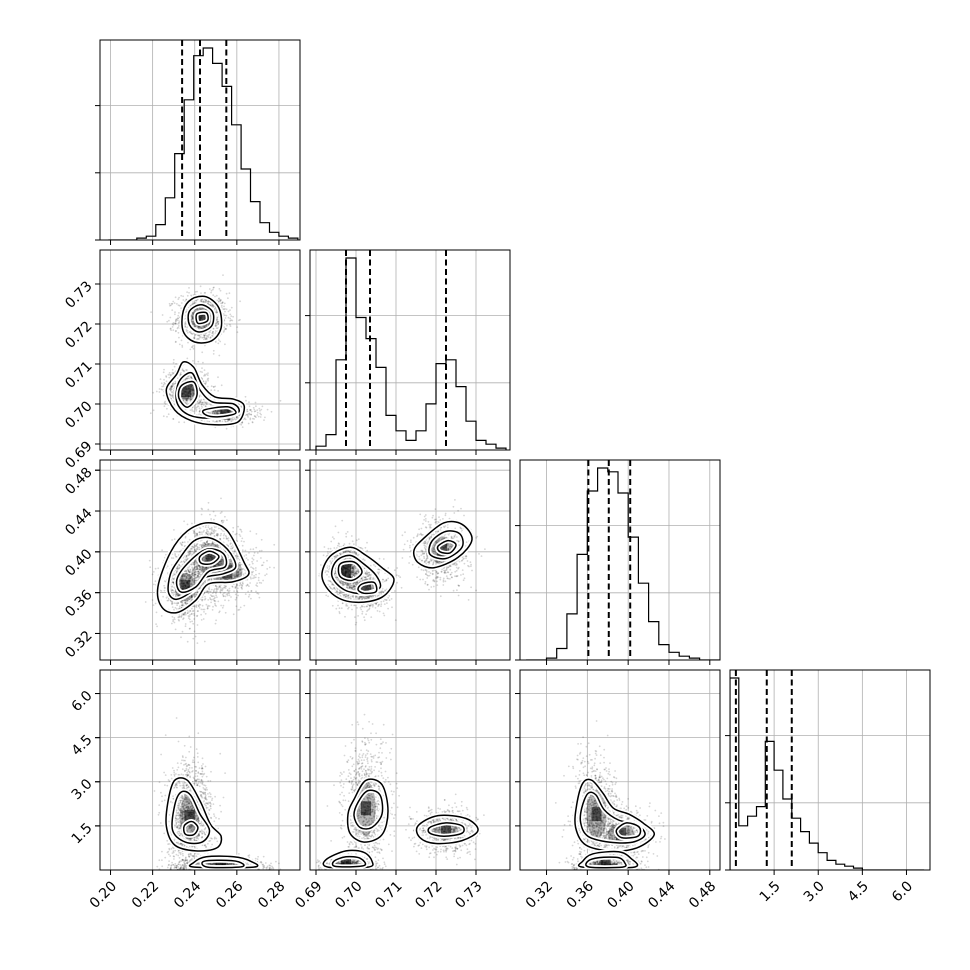 The width and height of the screenshot is (970, 970). I want to click on y-tick-label: 0.48, so click(78, 481).